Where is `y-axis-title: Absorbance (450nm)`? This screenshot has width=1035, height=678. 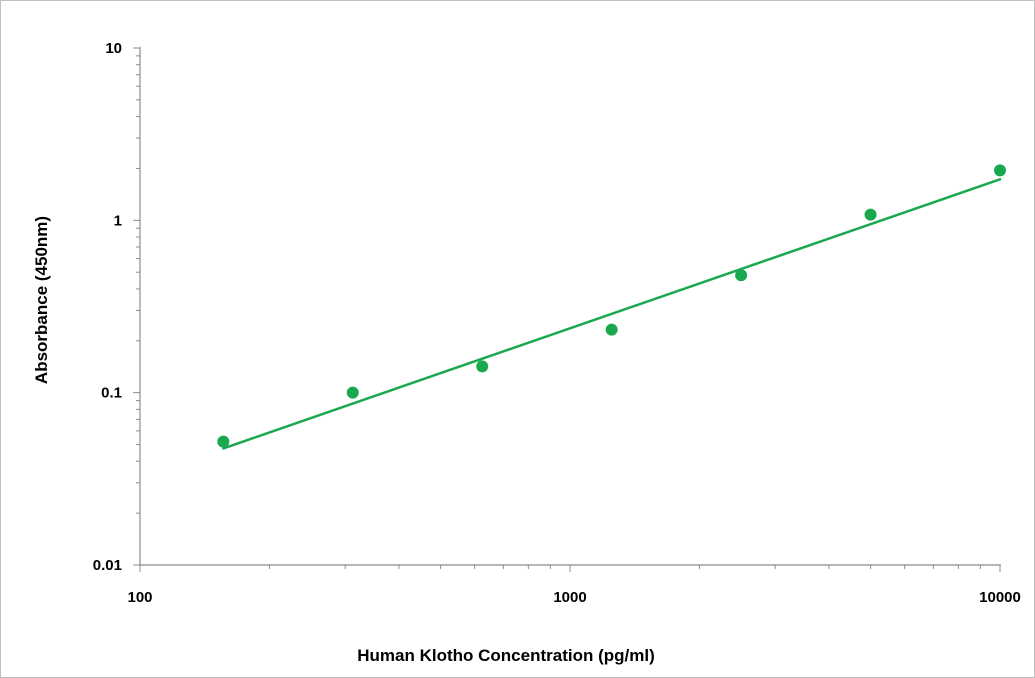 y-axis-title: Absorbance (450nm) is located at coordinates (41, 300).